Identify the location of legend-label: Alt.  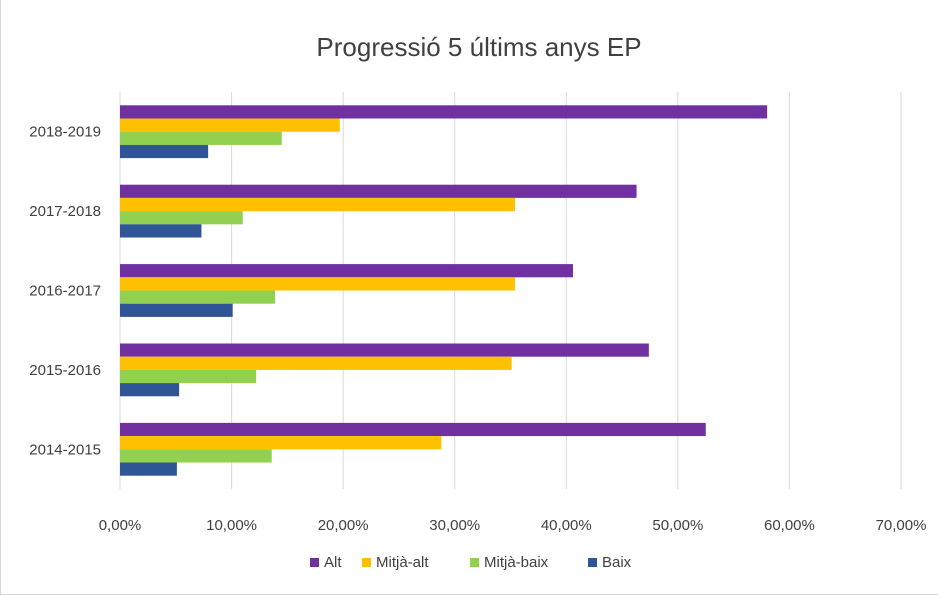
(333, 562).